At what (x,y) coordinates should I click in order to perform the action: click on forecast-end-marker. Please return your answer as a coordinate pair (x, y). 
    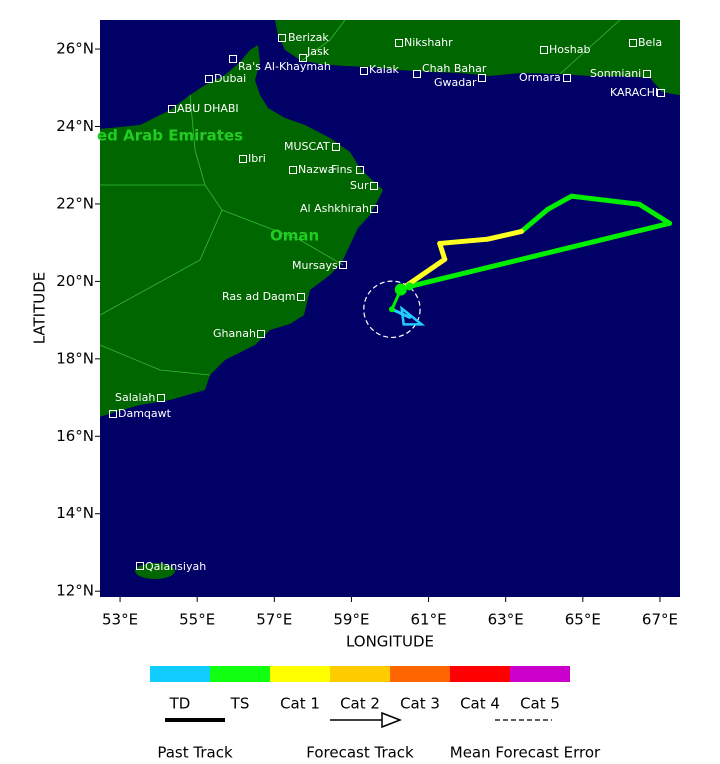
    Looking at the image, I should click on (413, 315).